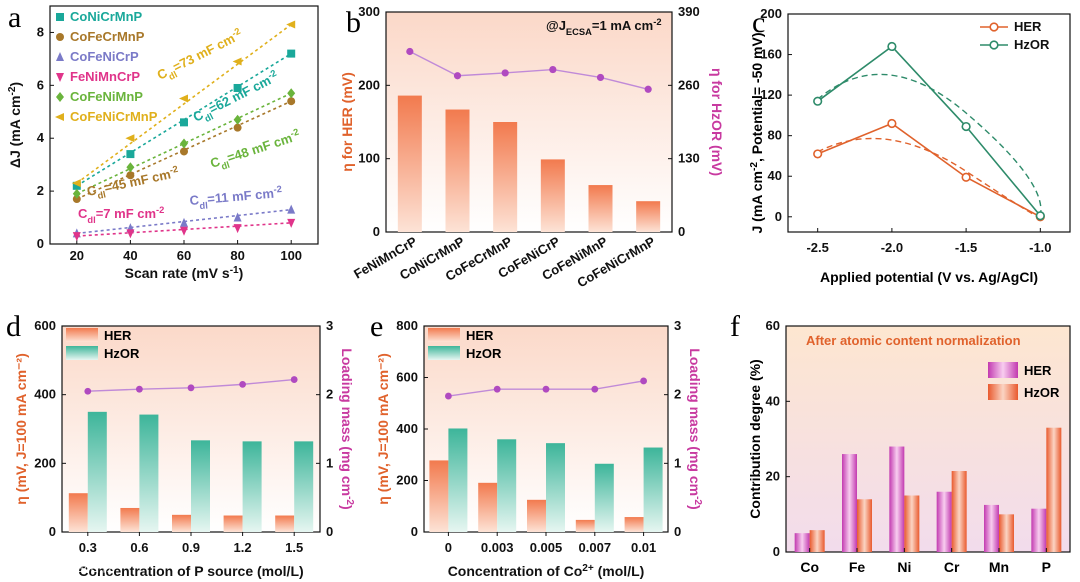 Image resolution: width=1080 pixels, height=582 pixels. What do you see at coordinates (15, 106) in the screenshot?
I see `y-axis-label-part: cm` at bounding box center [15, 106].